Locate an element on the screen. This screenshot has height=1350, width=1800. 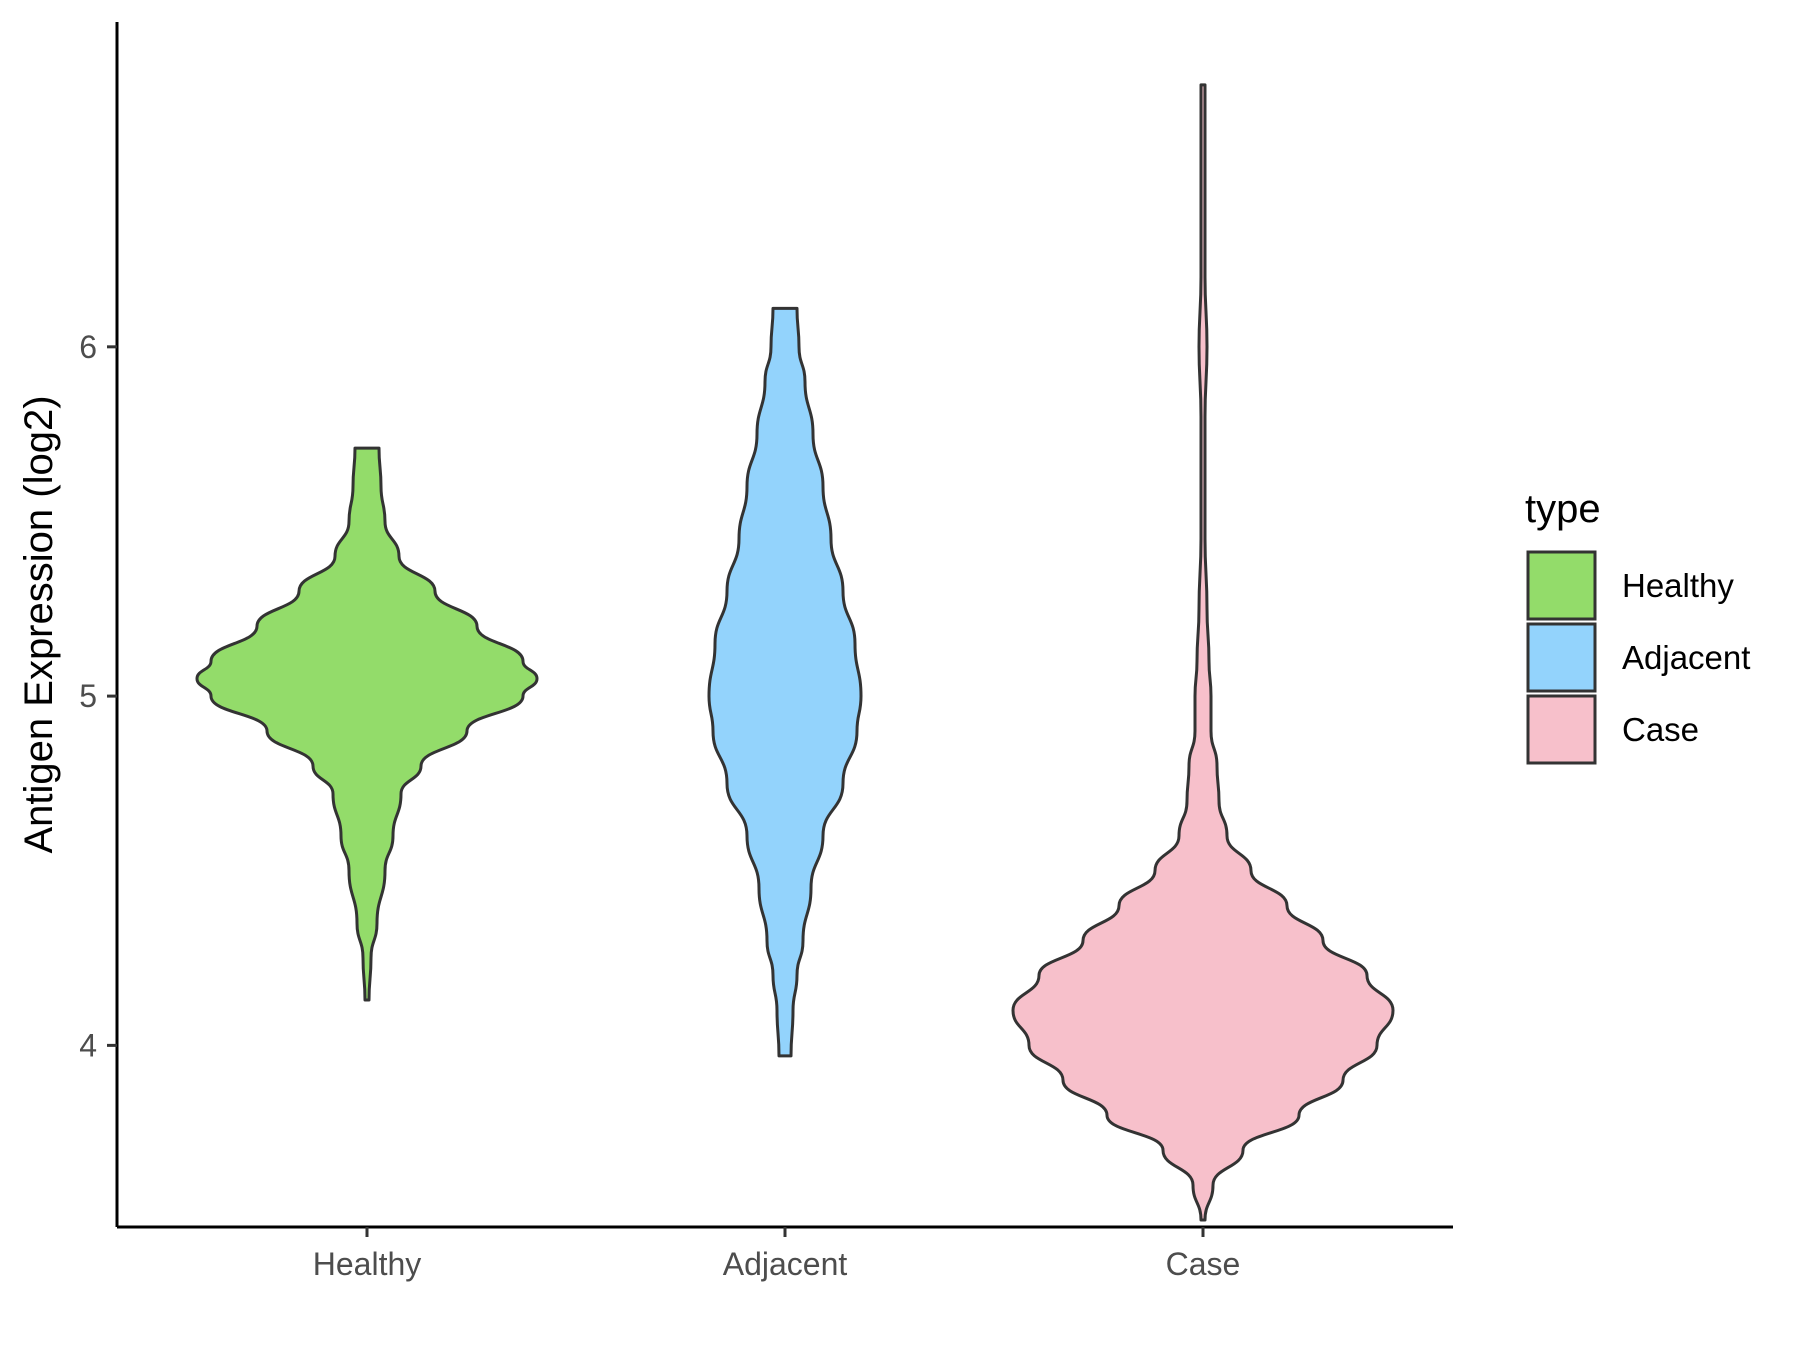
legend-item-adjacent: Adjacent is located at coordinates (1638, 657).